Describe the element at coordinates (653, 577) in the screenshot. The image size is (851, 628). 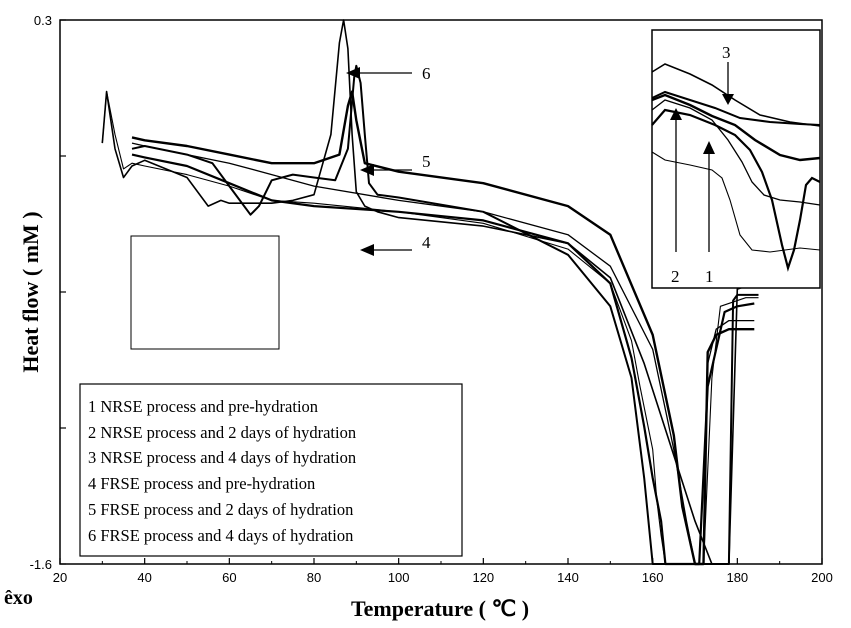
I see `x-tick-label: 160` at that location.